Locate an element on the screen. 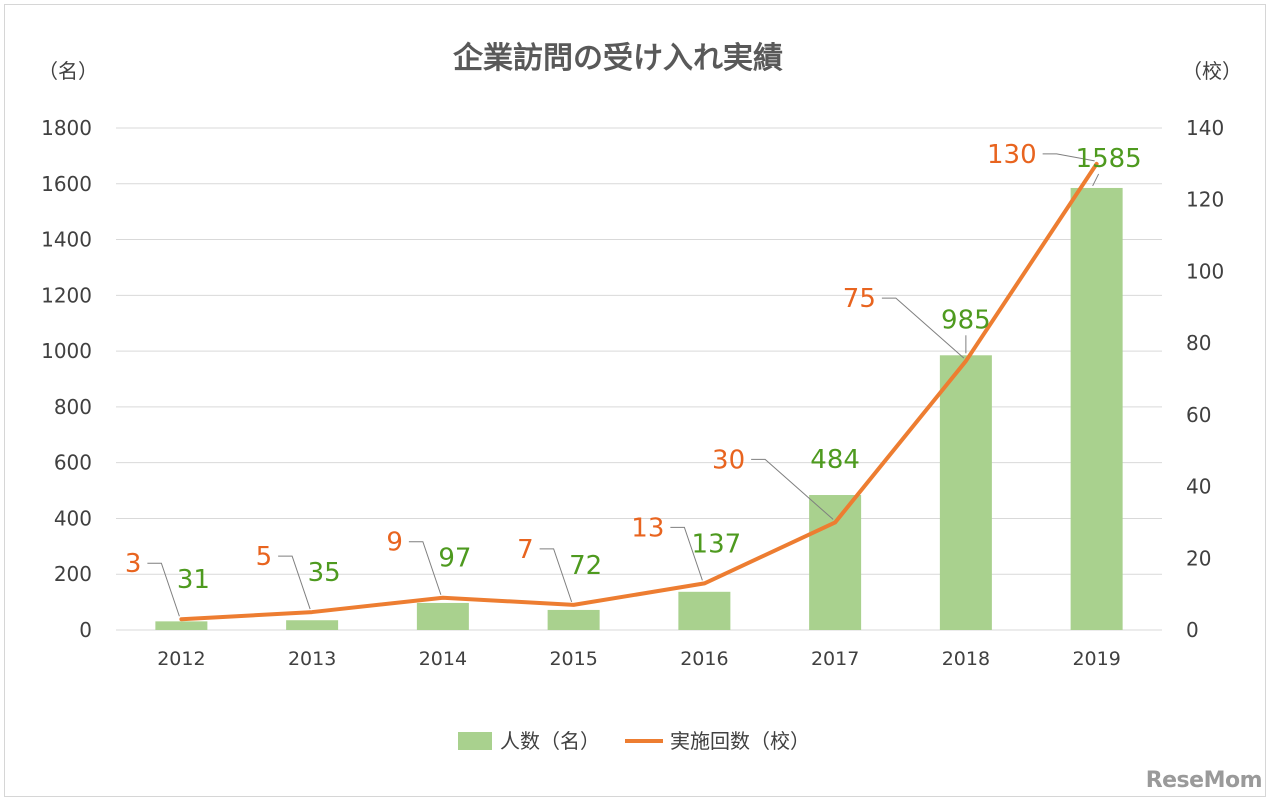  resemom-logo: ReseMom is located at coordinates (1204, 780).